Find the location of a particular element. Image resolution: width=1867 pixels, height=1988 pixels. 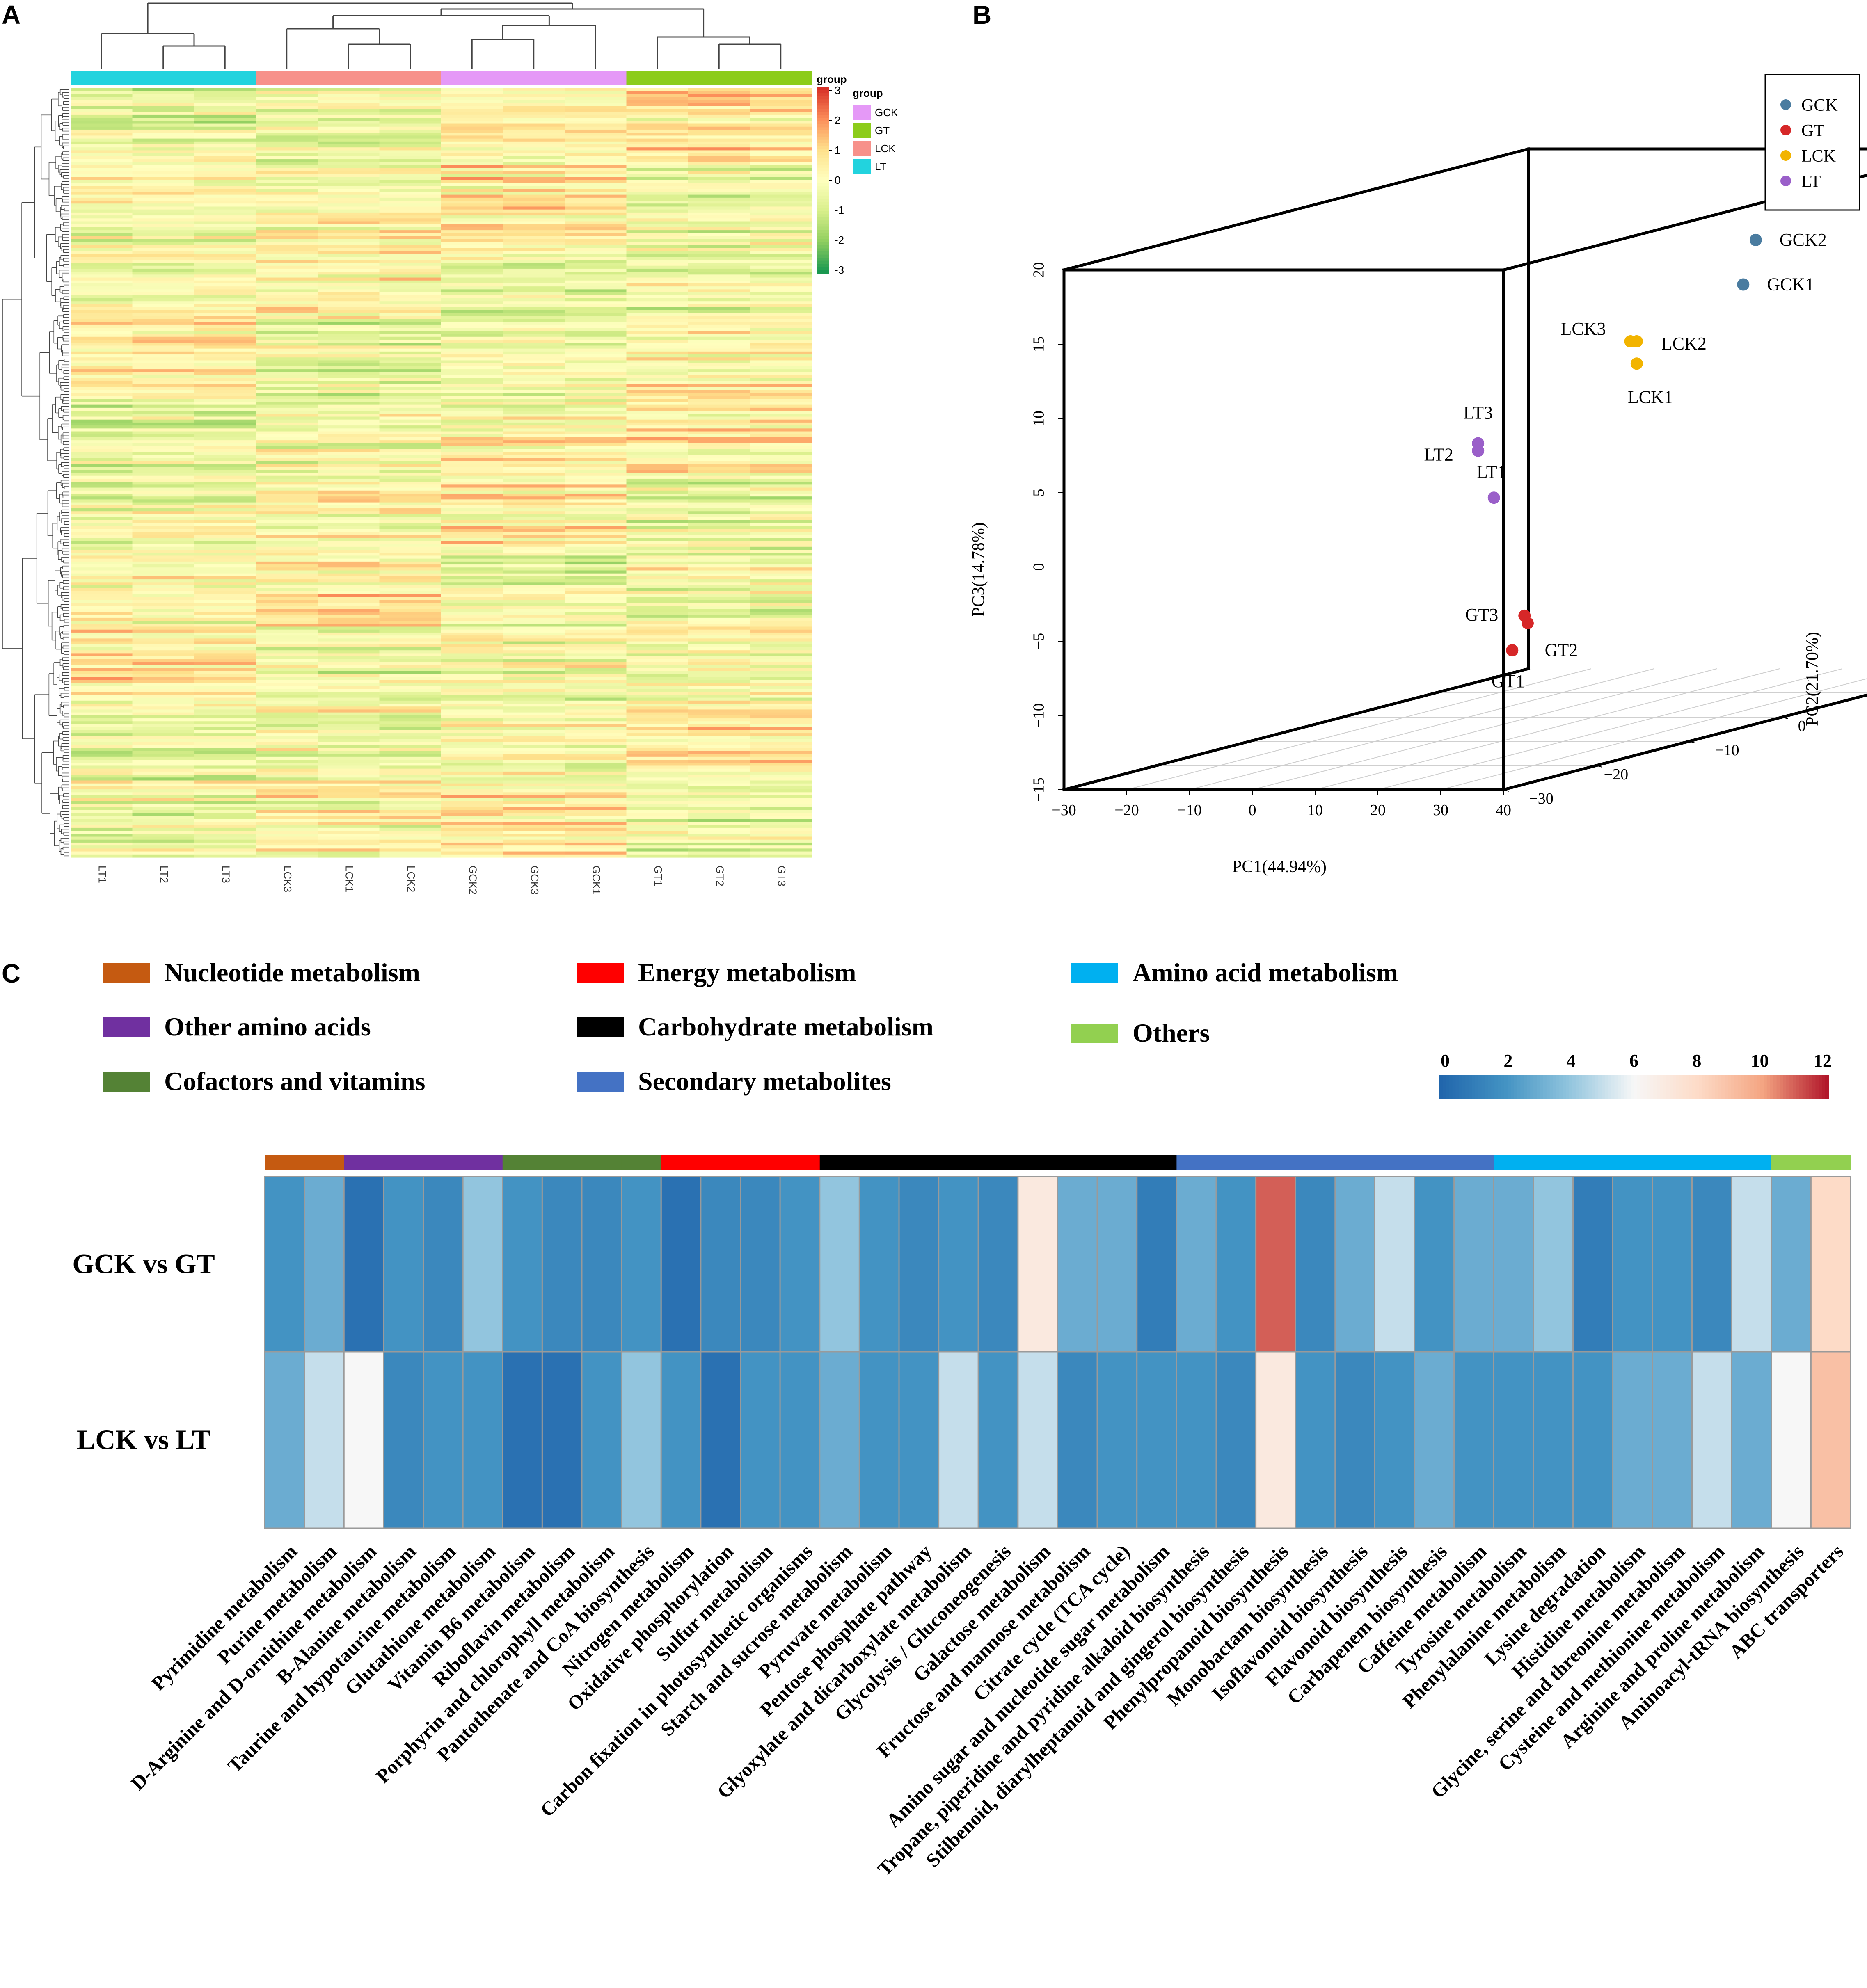

scale-tick-label: 6 is located at coordinates (1634, 1061).